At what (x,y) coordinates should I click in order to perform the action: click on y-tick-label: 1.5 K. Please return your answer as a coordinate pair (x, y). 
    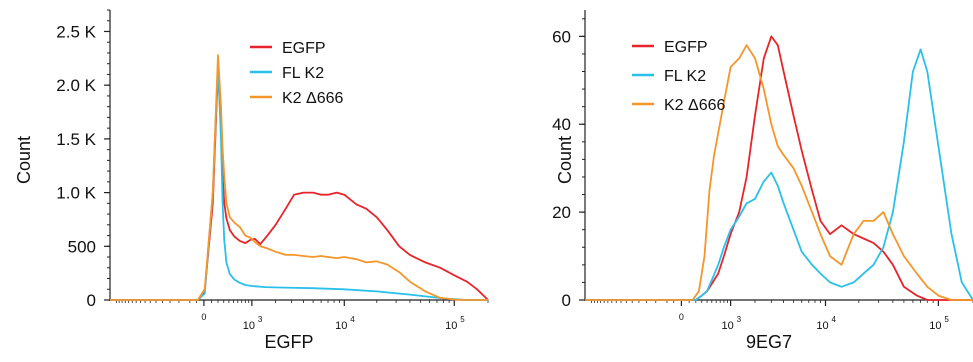
    Looking at the image, I should click on (76, 139).